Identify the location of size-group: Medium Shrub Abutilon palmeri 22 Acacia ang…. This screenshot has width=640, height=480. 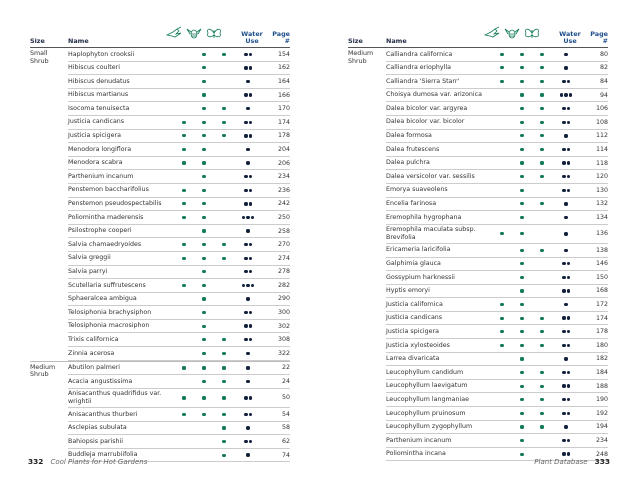
(160, 411).